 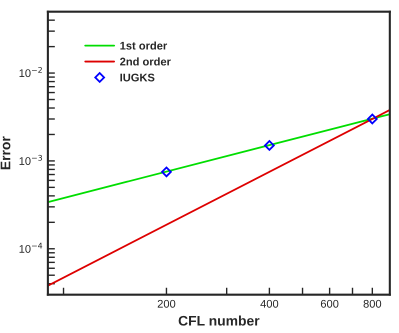 What do you see at coordinates (373, 304) in the screenshot?
I see `x-tick-label: 800` at bounding box center [373, 304].